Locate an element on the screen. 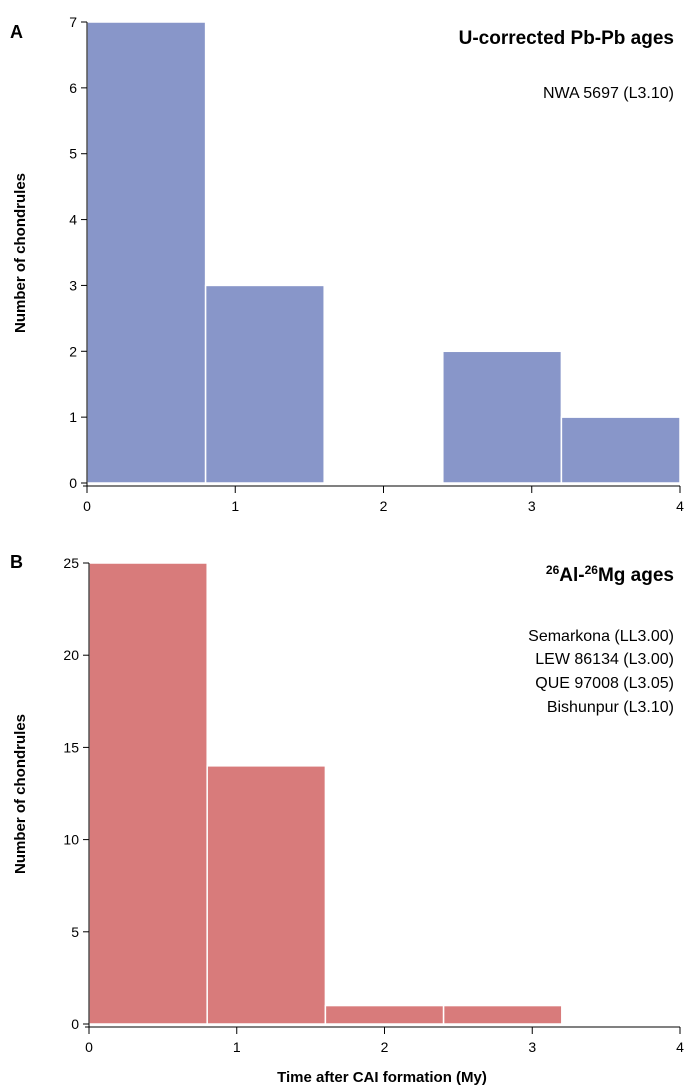 This screenshot has height=1088, width=684. annotation-b-3: Bishunpur (L3.10) is located at coordinates (610, 707).